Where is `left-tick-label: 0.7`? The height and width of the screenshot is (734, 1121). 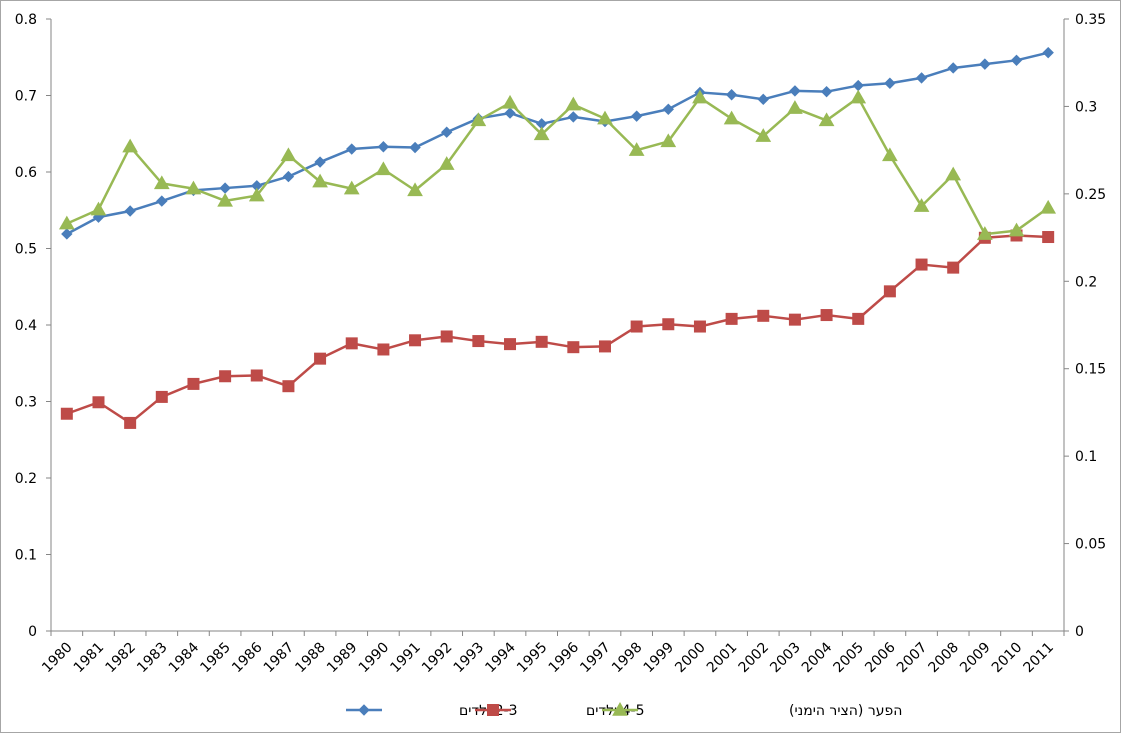
left-tick-label: 0.7 is located at coordinates (26, 97).